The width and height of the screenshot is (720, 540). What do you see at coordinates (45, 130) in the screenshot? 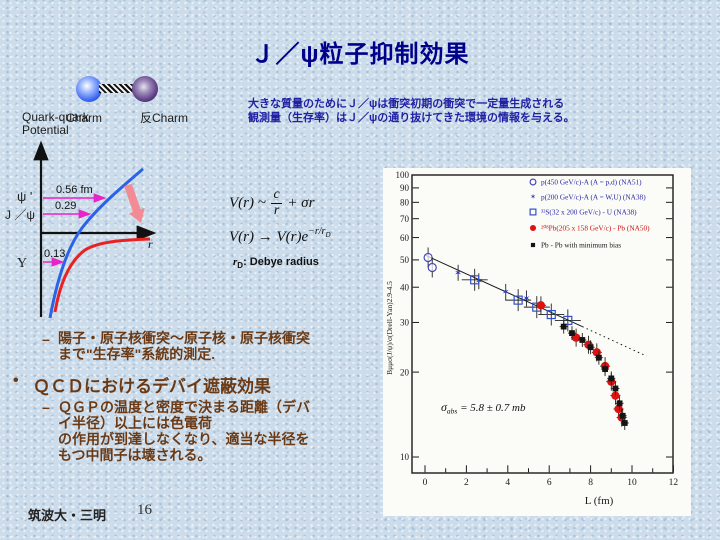
I see `potential-axis-title-line2: Potential` at bounding box center [45, 130].